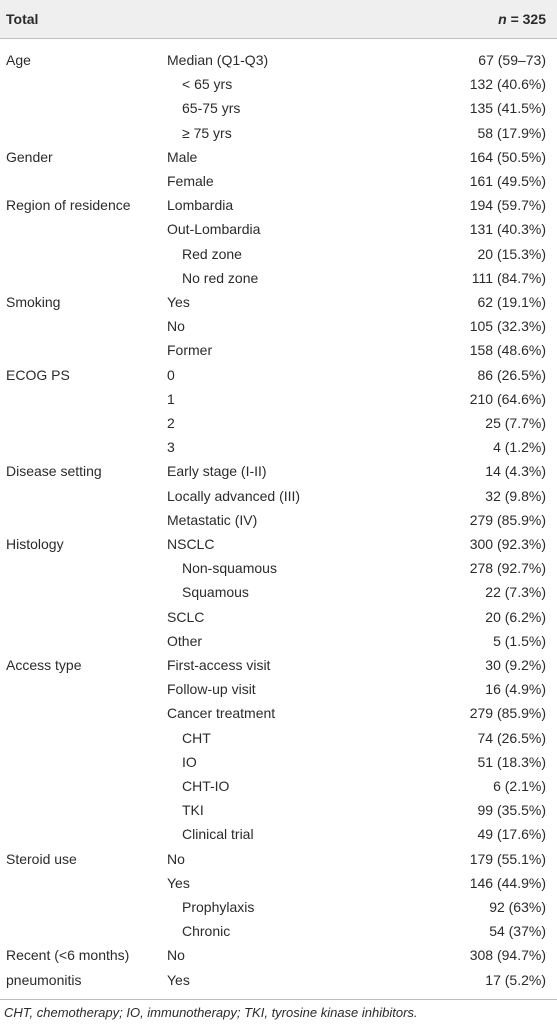 The height and width of the screenshot is (1029, 557). What do you see at coordinates (515, 616) in the screenshot?
I see `count-value: 20 (6.2%)` at bounding box center [515, 616].